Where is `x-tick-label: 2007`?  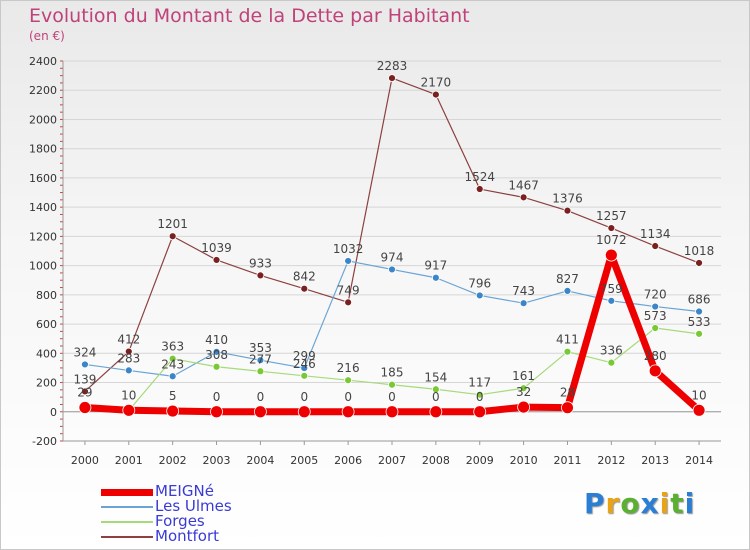
x-tick-label: 2007 is located at coordinates (392, 460).